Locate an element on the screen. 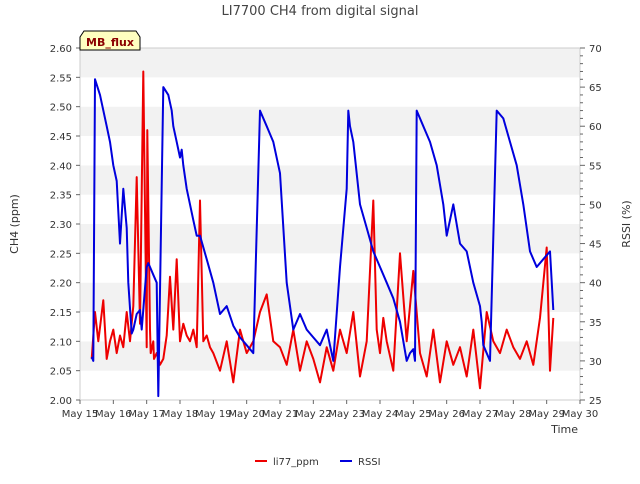 This screenshot has height=484, width=640. y-tick-label-right: 30 is located at coordinates (595, 362).